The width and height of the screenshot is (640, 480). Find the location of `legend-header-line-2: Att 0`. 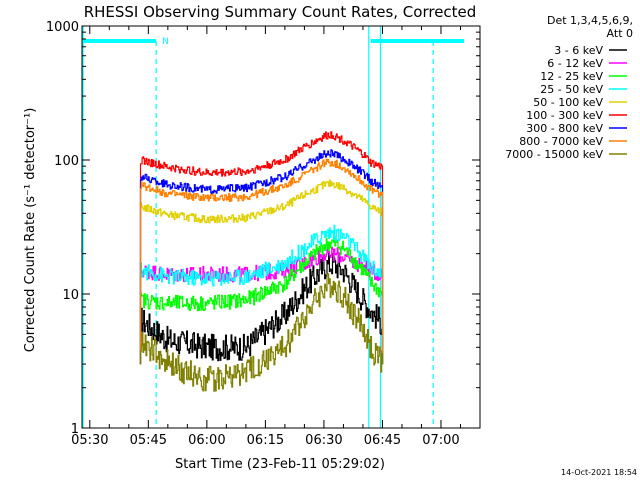

legend-header-line-2: Att 0 is located at coordinates (620, 33).